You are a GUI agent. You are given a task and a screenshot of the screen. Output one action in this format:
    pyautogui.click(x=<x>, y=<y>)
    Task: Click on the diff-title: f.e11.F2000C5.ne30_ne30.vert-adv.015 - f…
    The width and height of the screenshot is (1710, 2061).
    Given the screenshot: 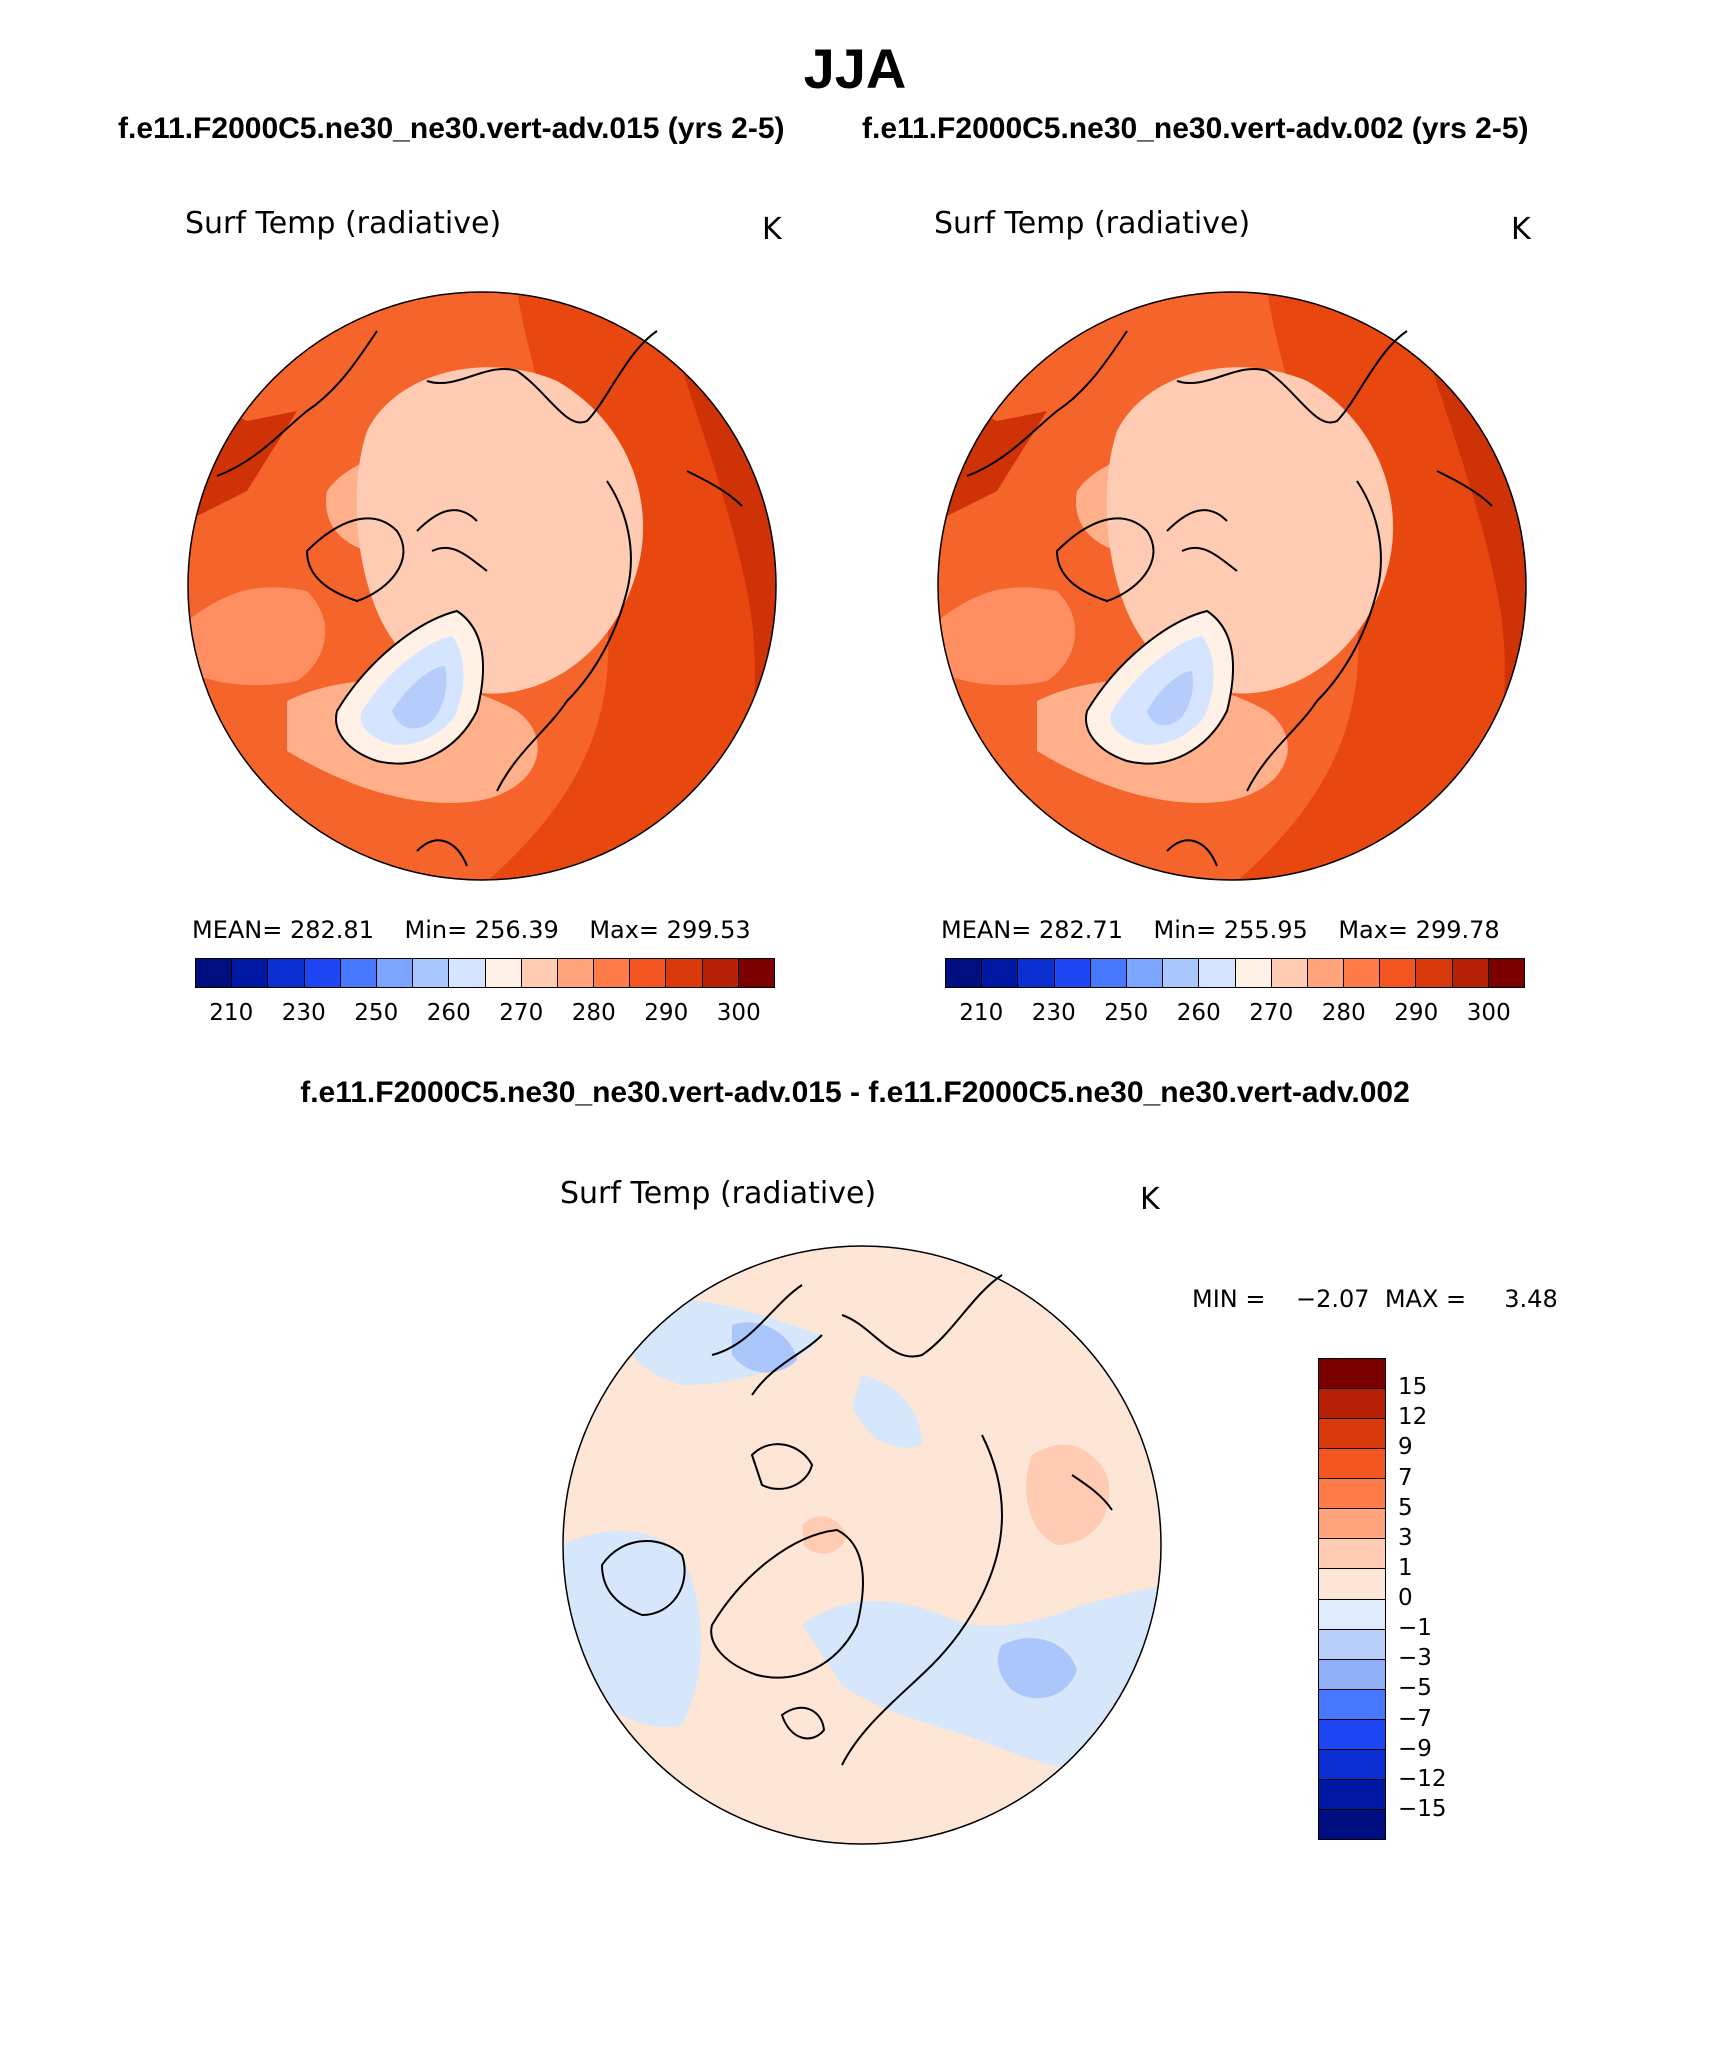 What is the action you would take?
    pyautogui.click(x=855, y=1092)
    